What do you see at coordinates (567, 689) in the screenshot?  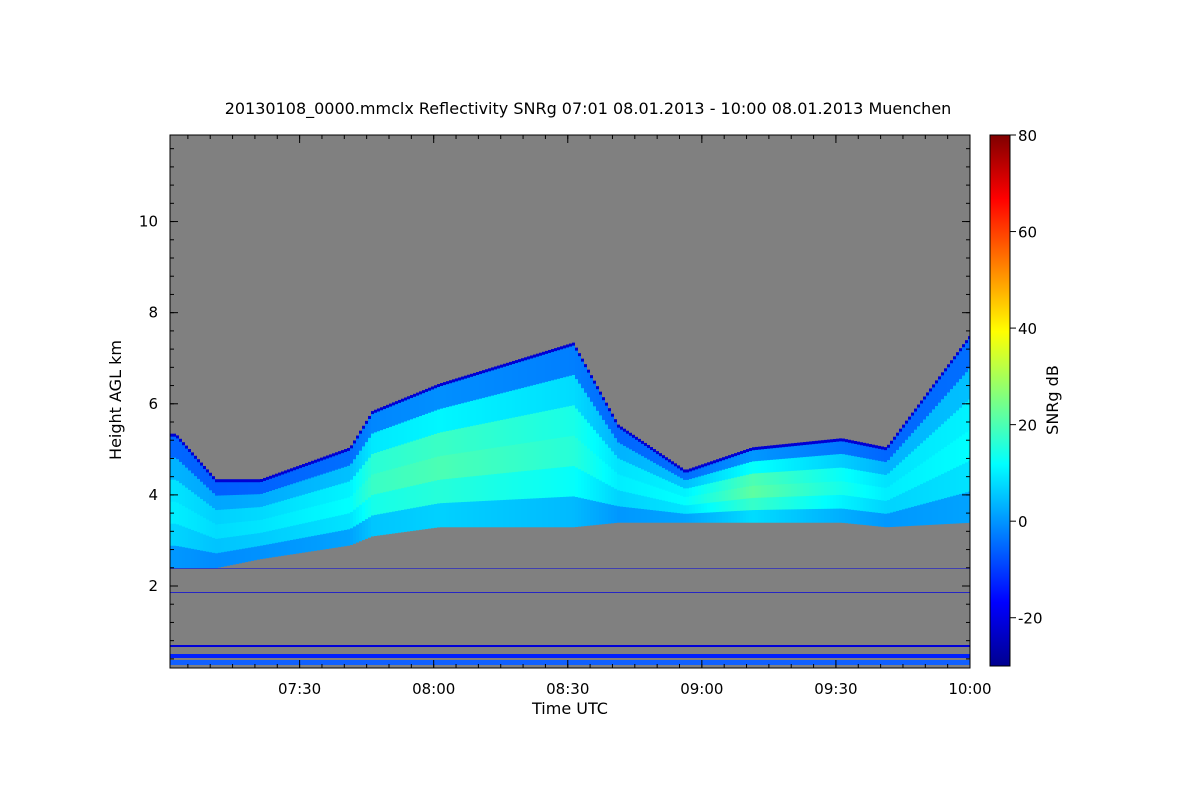 I see `x-tick-label: 08:30` at bounding box center [567, 689].